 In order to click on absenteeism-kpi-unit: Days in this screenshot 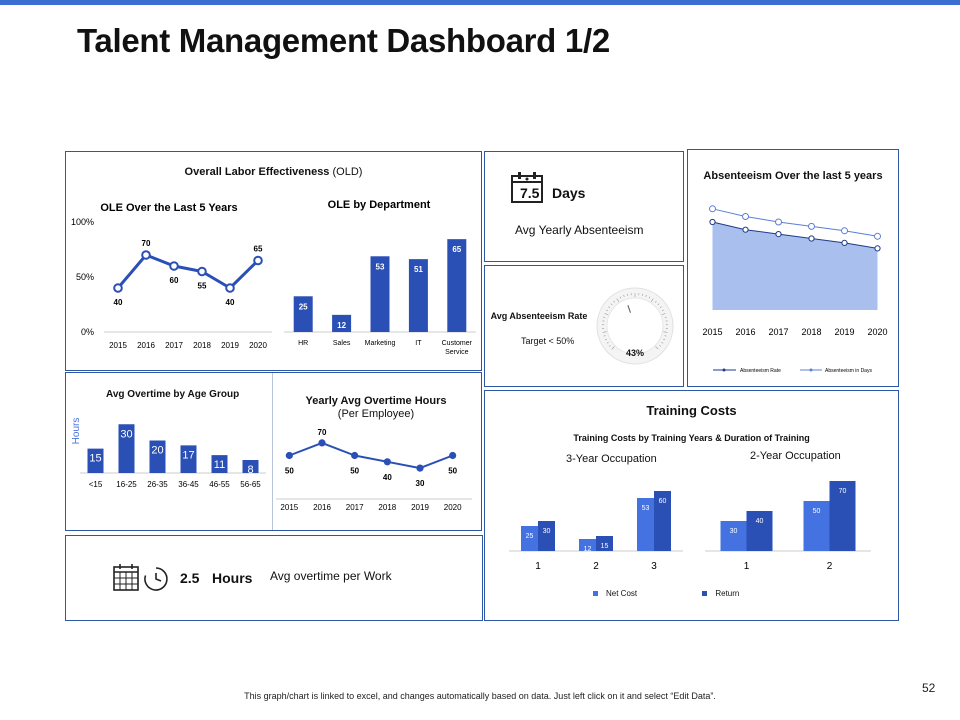, I will do `click(569, 193)`.